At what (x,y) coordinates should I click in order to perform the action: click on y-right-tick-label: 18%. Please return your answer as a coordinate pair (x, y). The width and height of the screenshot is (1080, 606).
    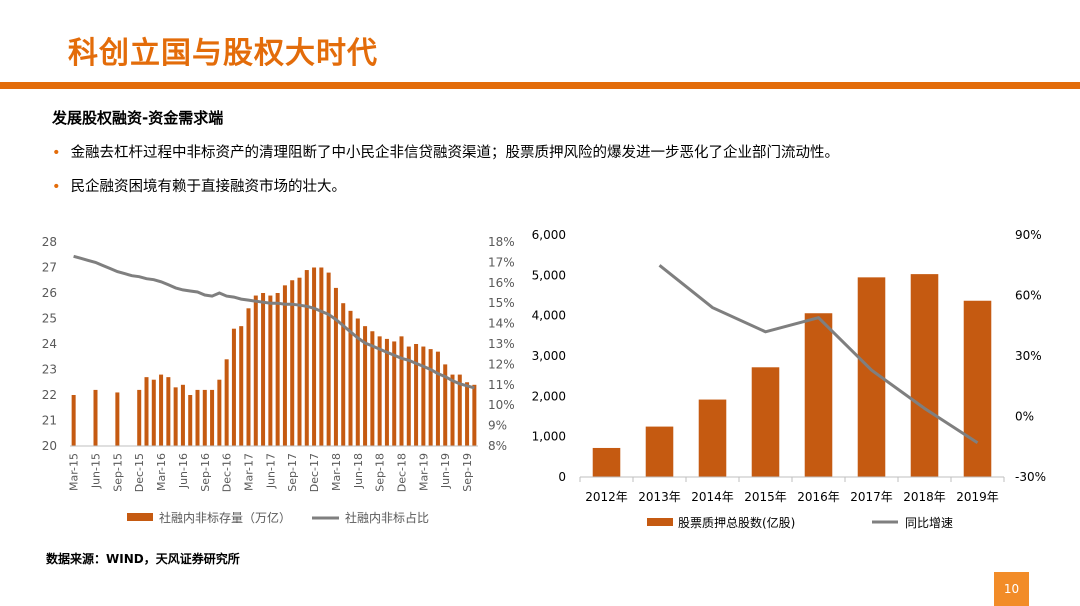
    Looking at the image, I should click on (501, 242).